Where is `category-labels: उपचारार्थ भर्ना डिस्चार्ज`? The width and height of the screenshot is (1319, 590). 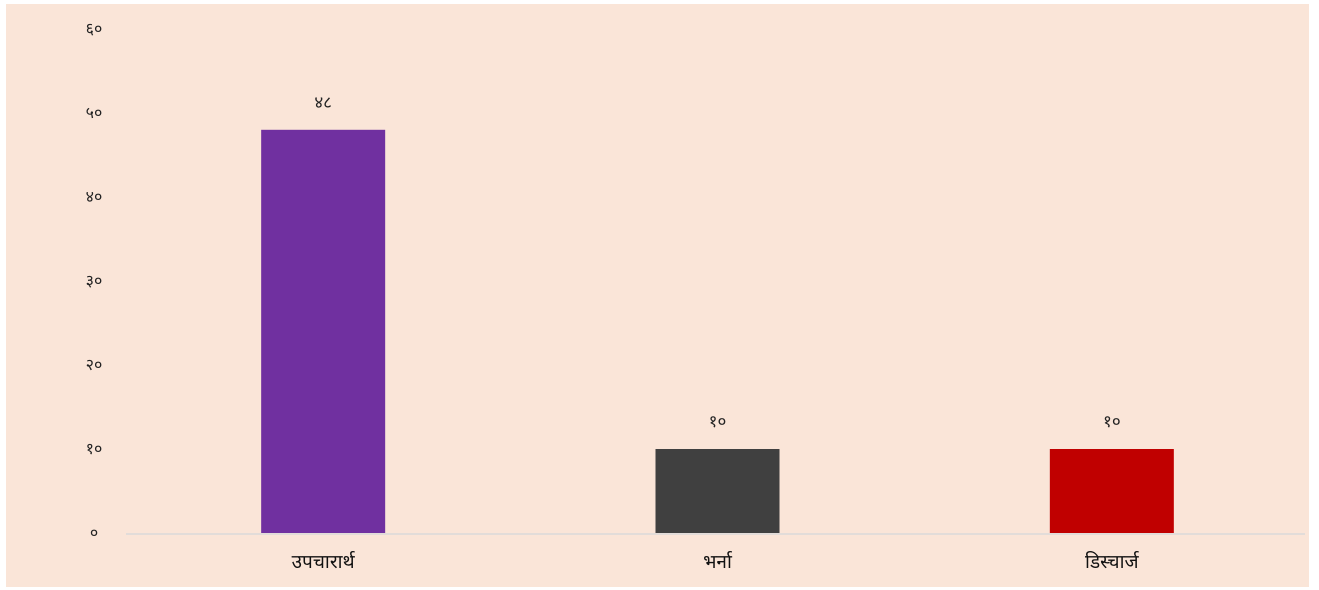
category-labels: उपचारार्थ भर्ना डिस्चार्ज is located at coordinates (716, 561).